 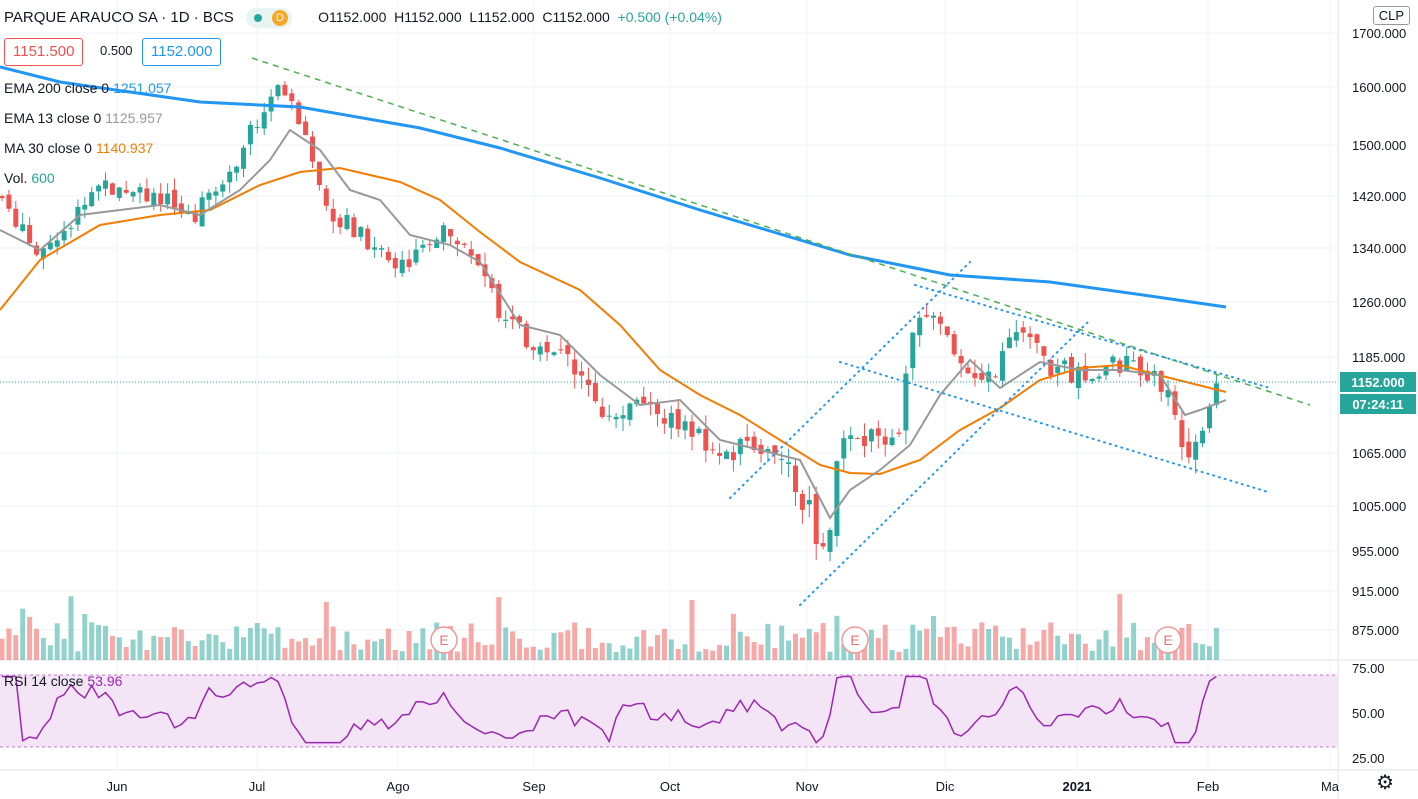 I want to click on market-open-icon, so click(x=257, y=18).